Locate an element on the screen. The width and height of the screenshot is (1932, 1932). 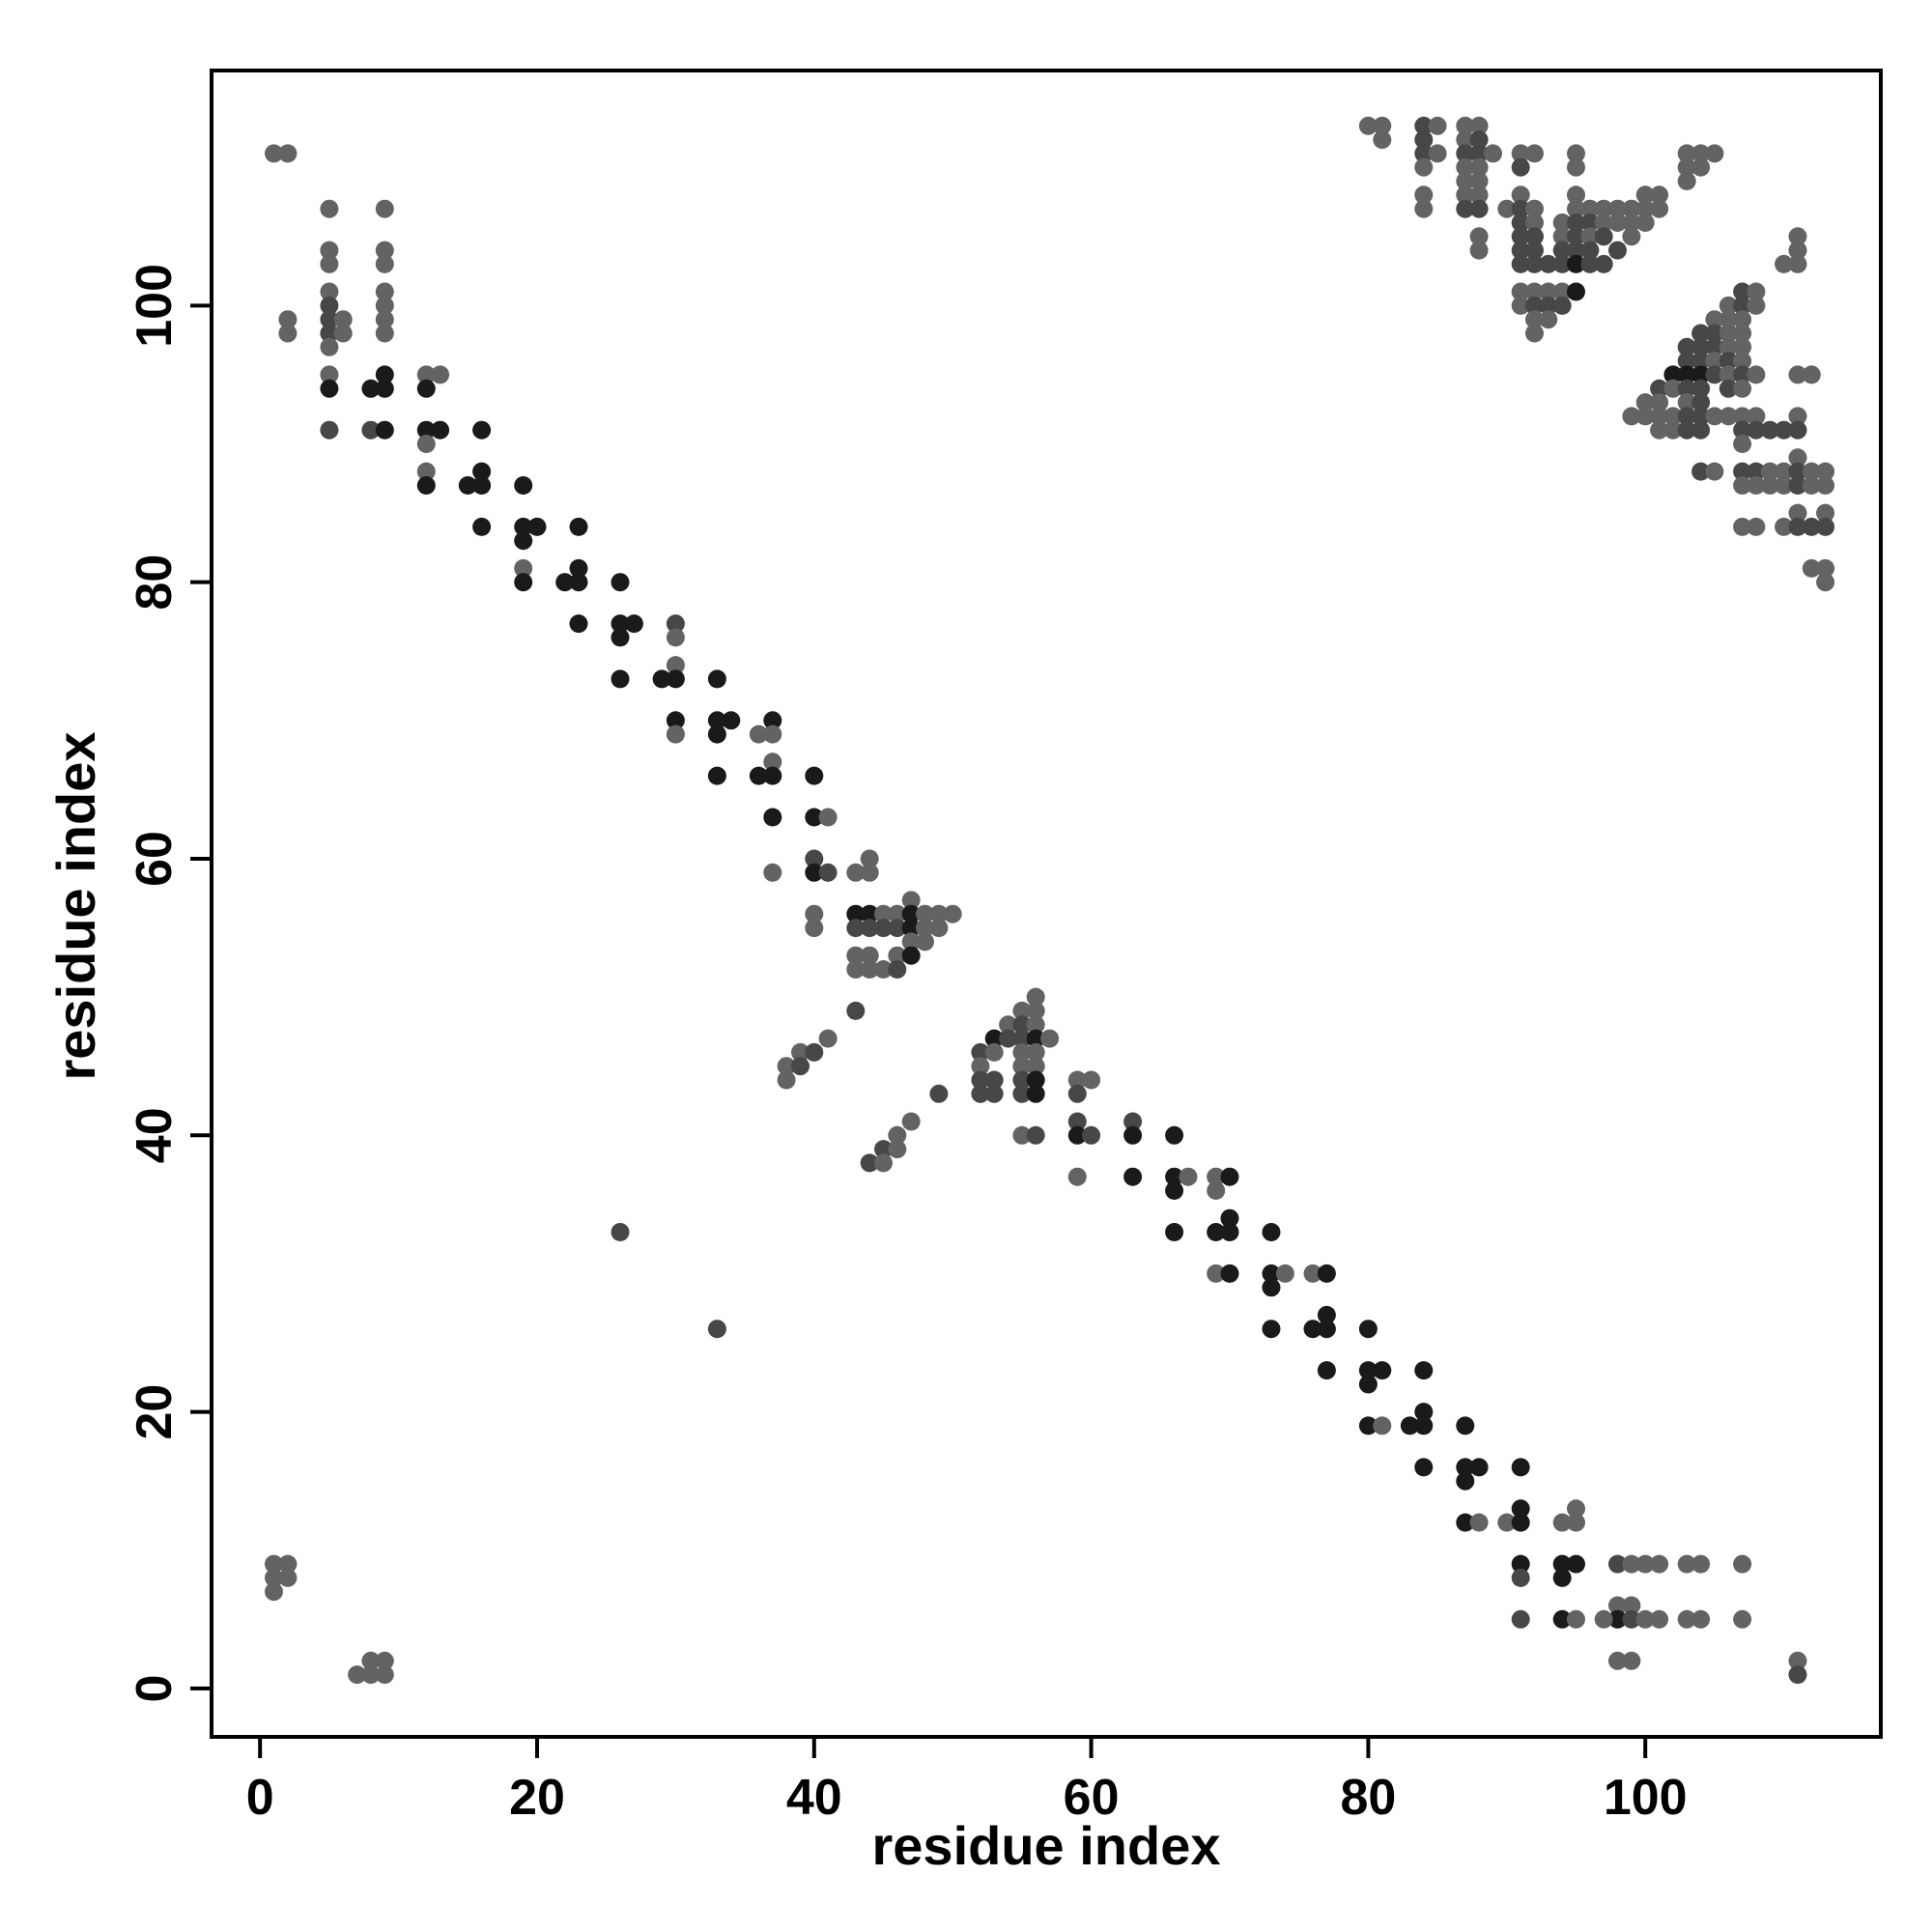
x-tick-label: 100 is located at coordinates (1646, 1798).